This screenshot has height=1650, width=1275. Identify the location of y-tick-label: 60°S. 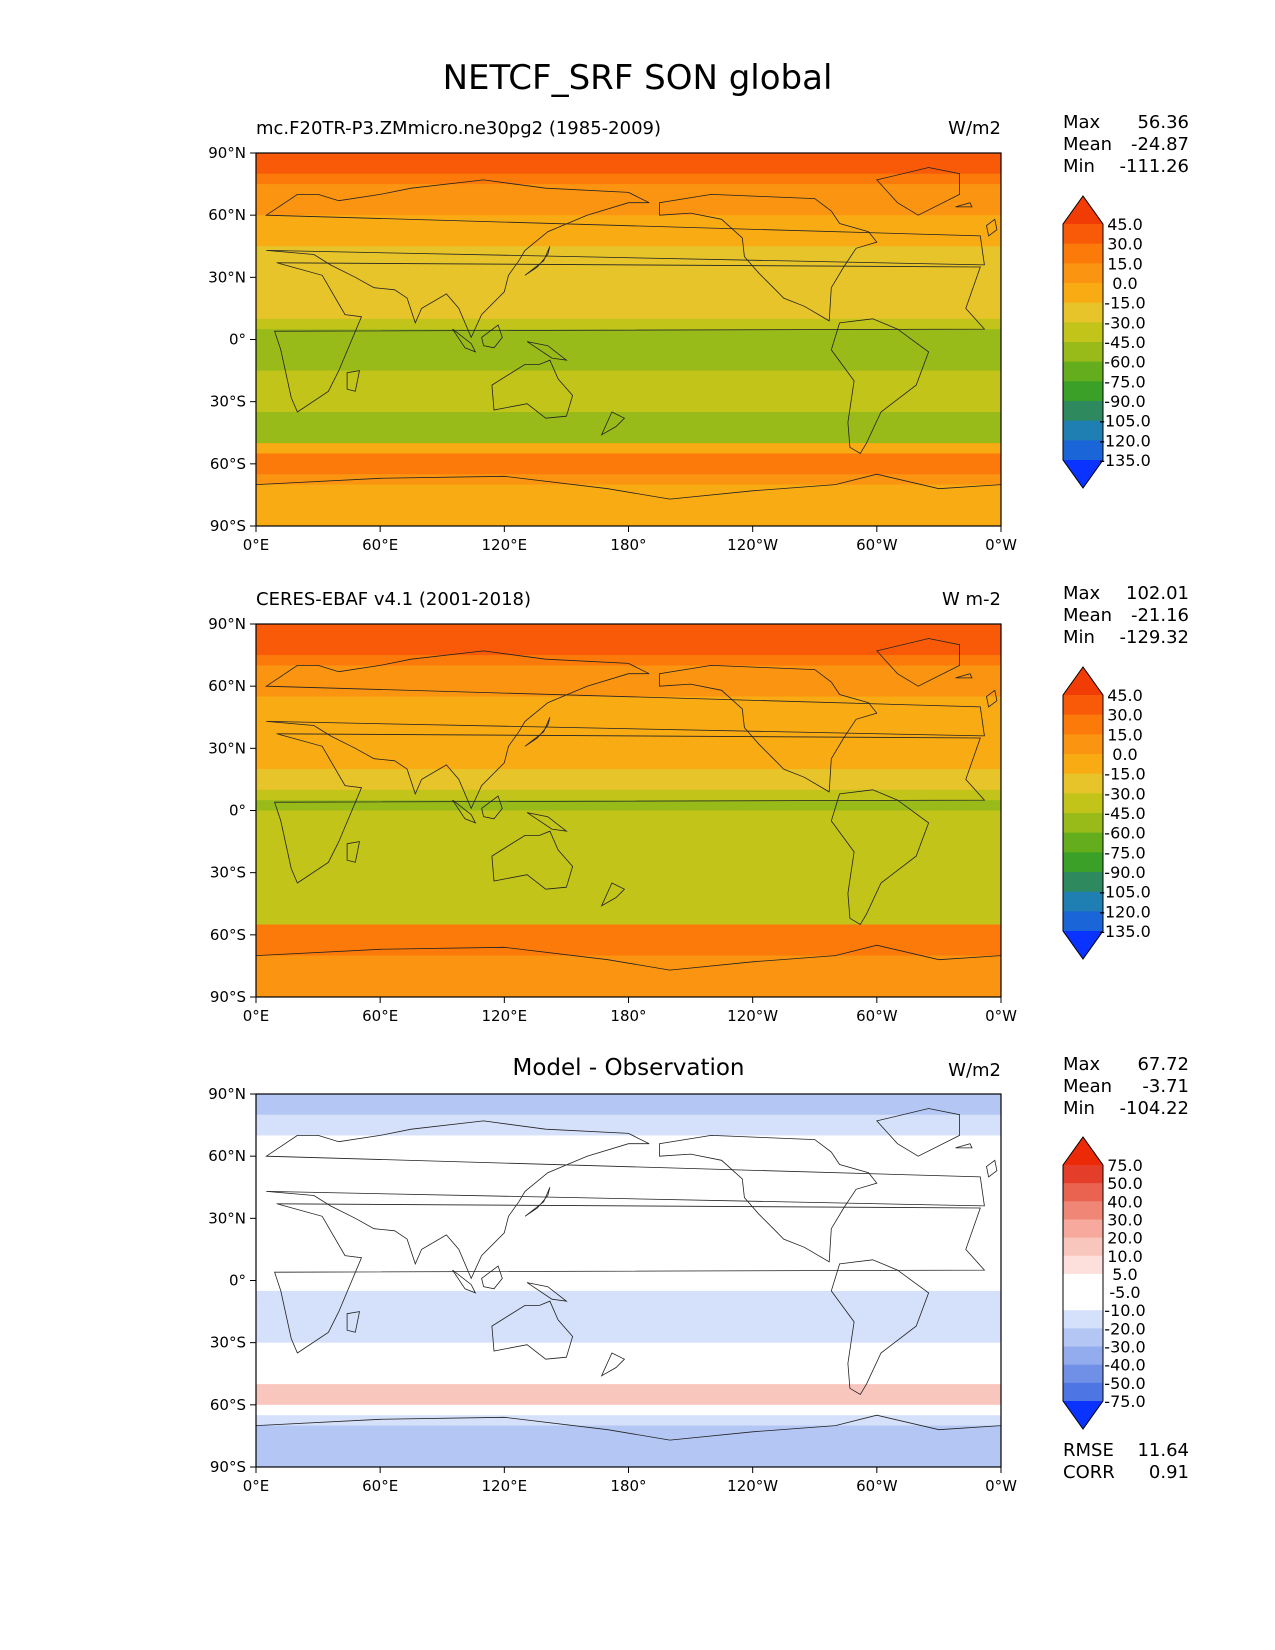
(228, 935).